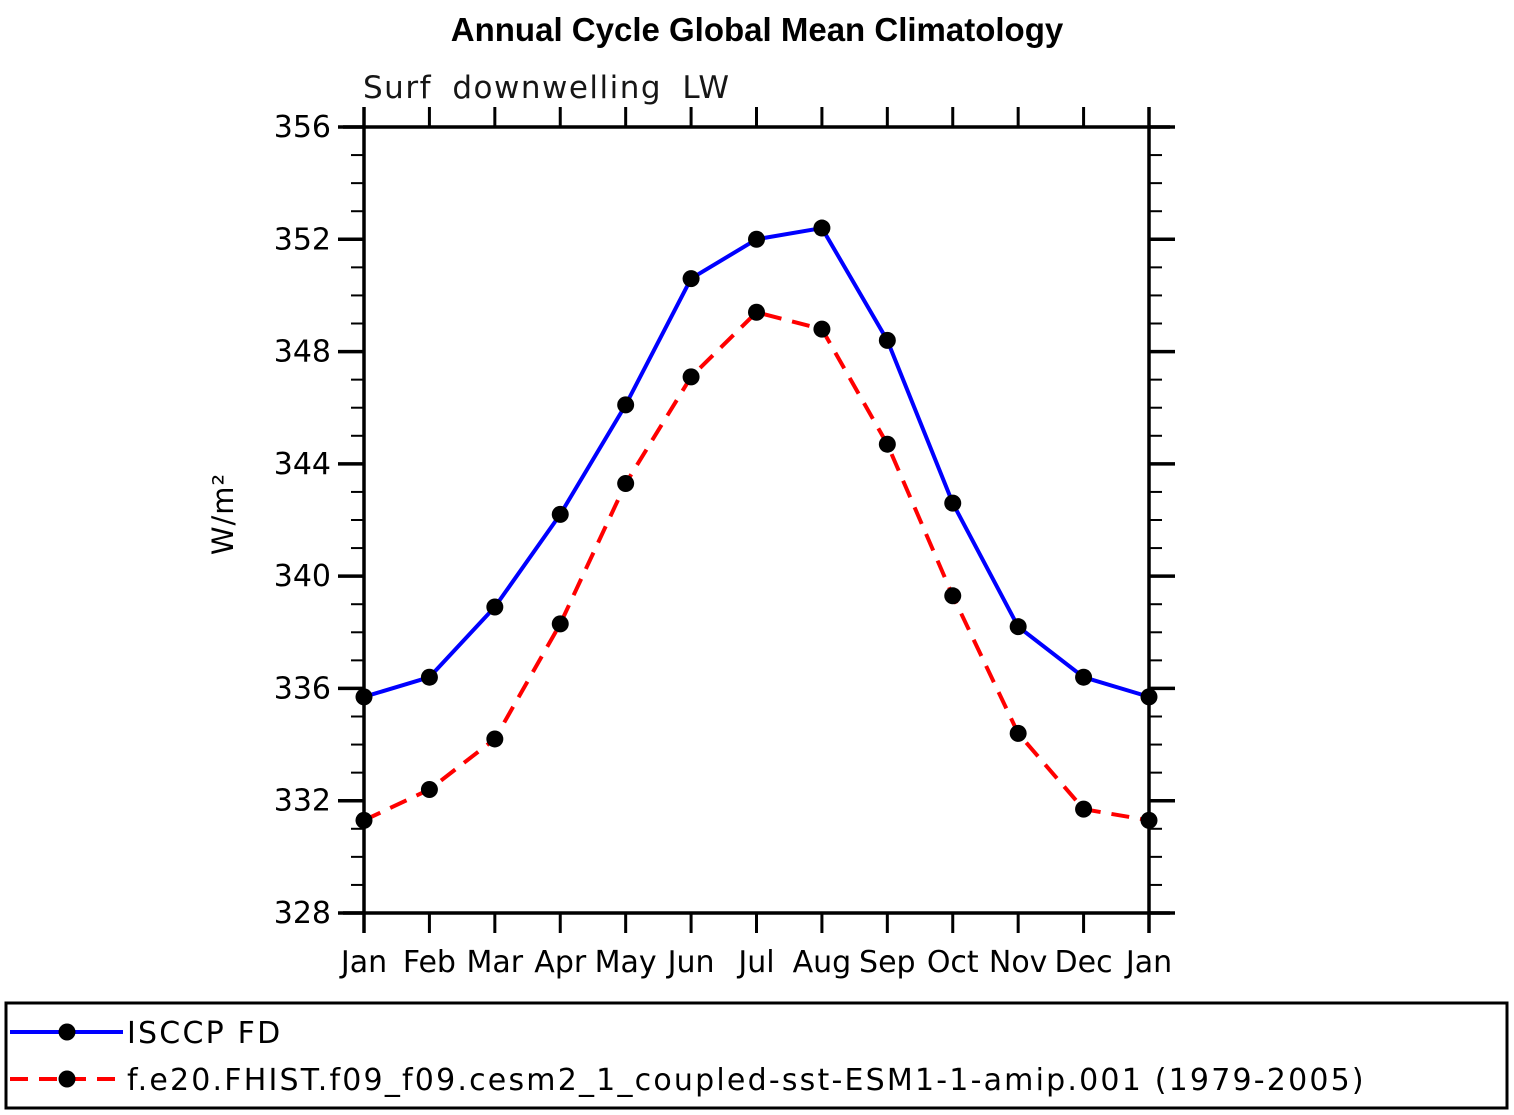 The width and height of the screenshot is (1514, 1115). Describe the element at coordinates (887, 962) in the screenshot. I see `x-tick-label: Sep` at that location.